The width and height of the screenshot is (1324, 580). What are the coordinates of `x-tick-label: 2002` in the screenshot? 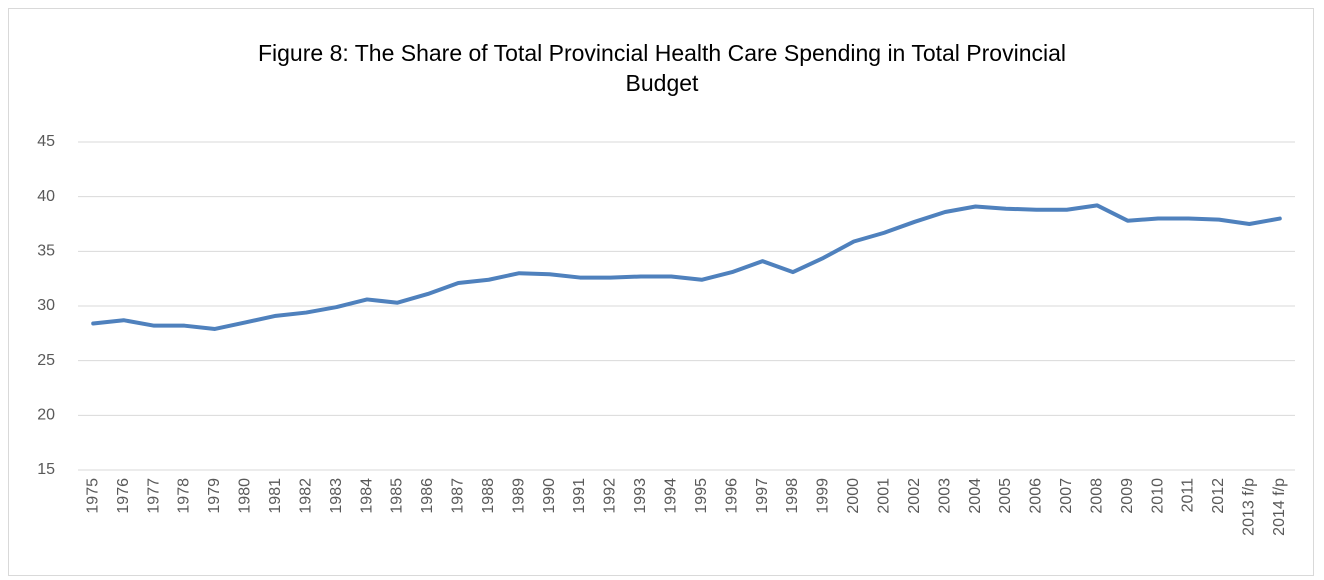 It's located at (914, 496).